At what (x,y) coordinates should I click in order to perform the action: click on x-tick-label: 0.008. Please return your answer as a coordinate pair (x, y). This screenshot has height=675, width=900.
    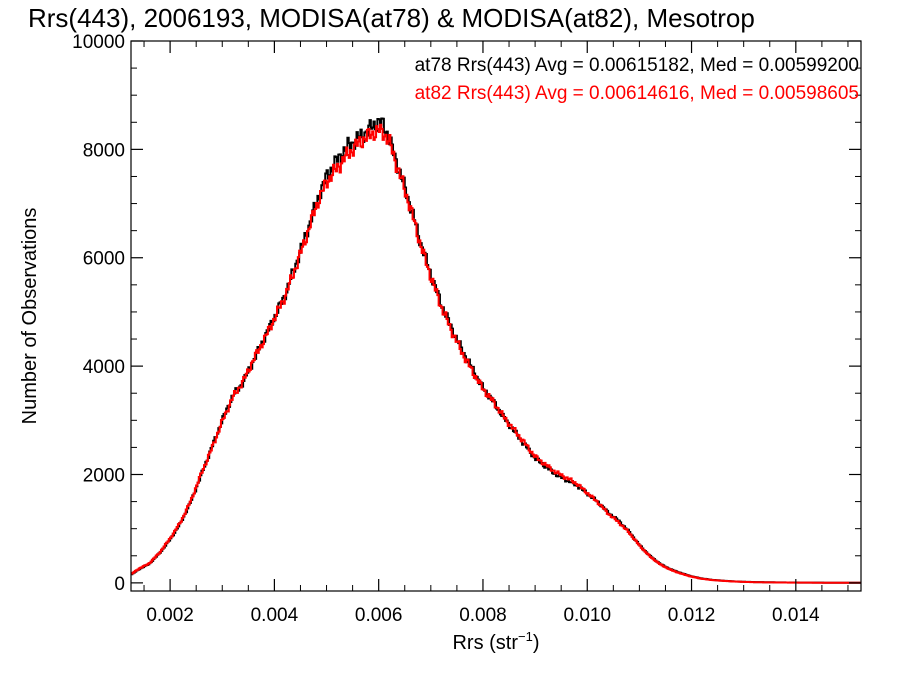
    Looking at the image, I should click on (483, 615).